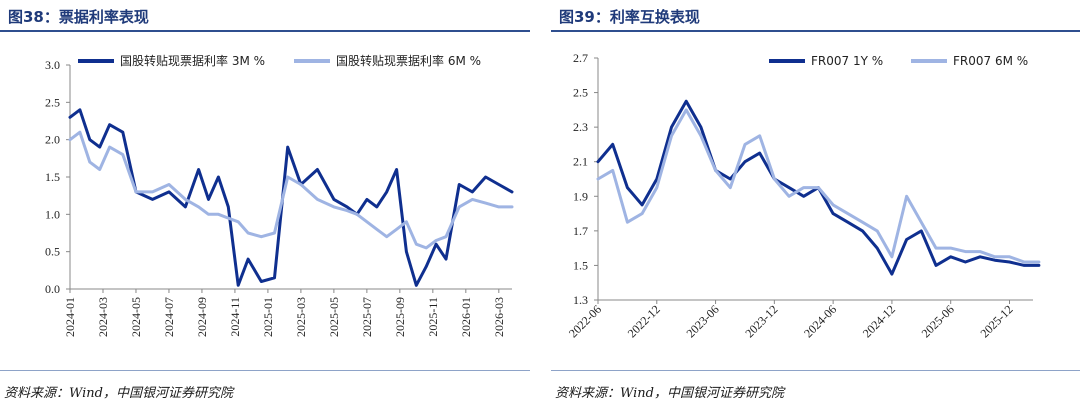 The height and width of the screenshot is (406, 1080). I want to click on x-tick-label: 2024-06, so click(820, 321).